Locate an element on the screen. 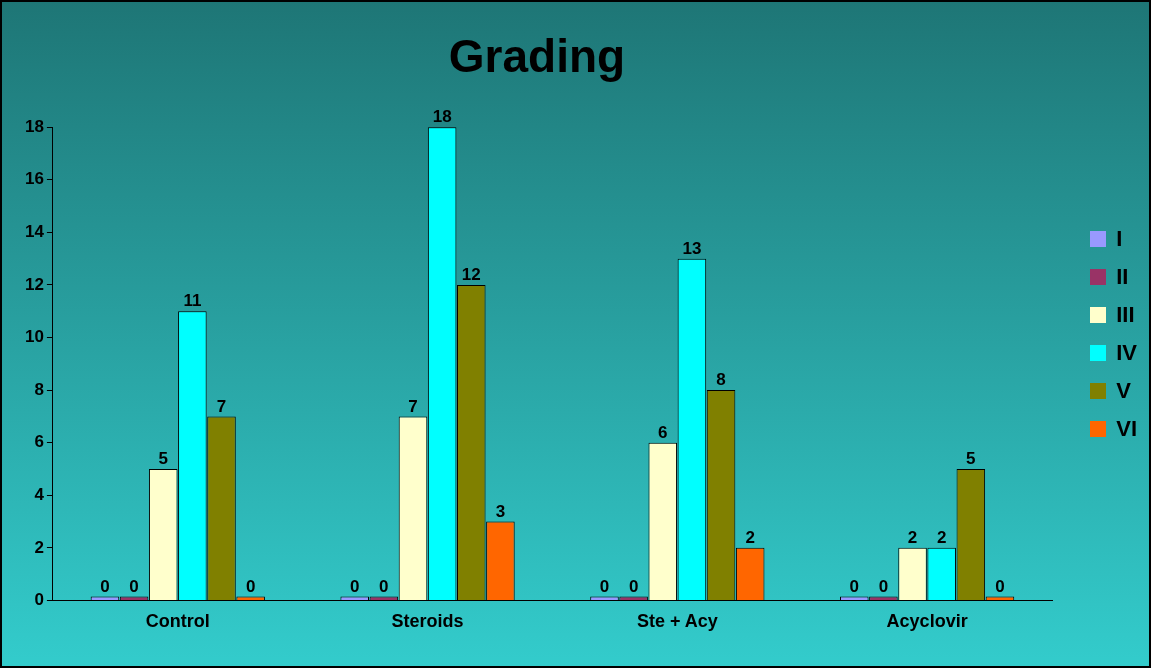  legend-label: I is located at coordinates (1119, 239).